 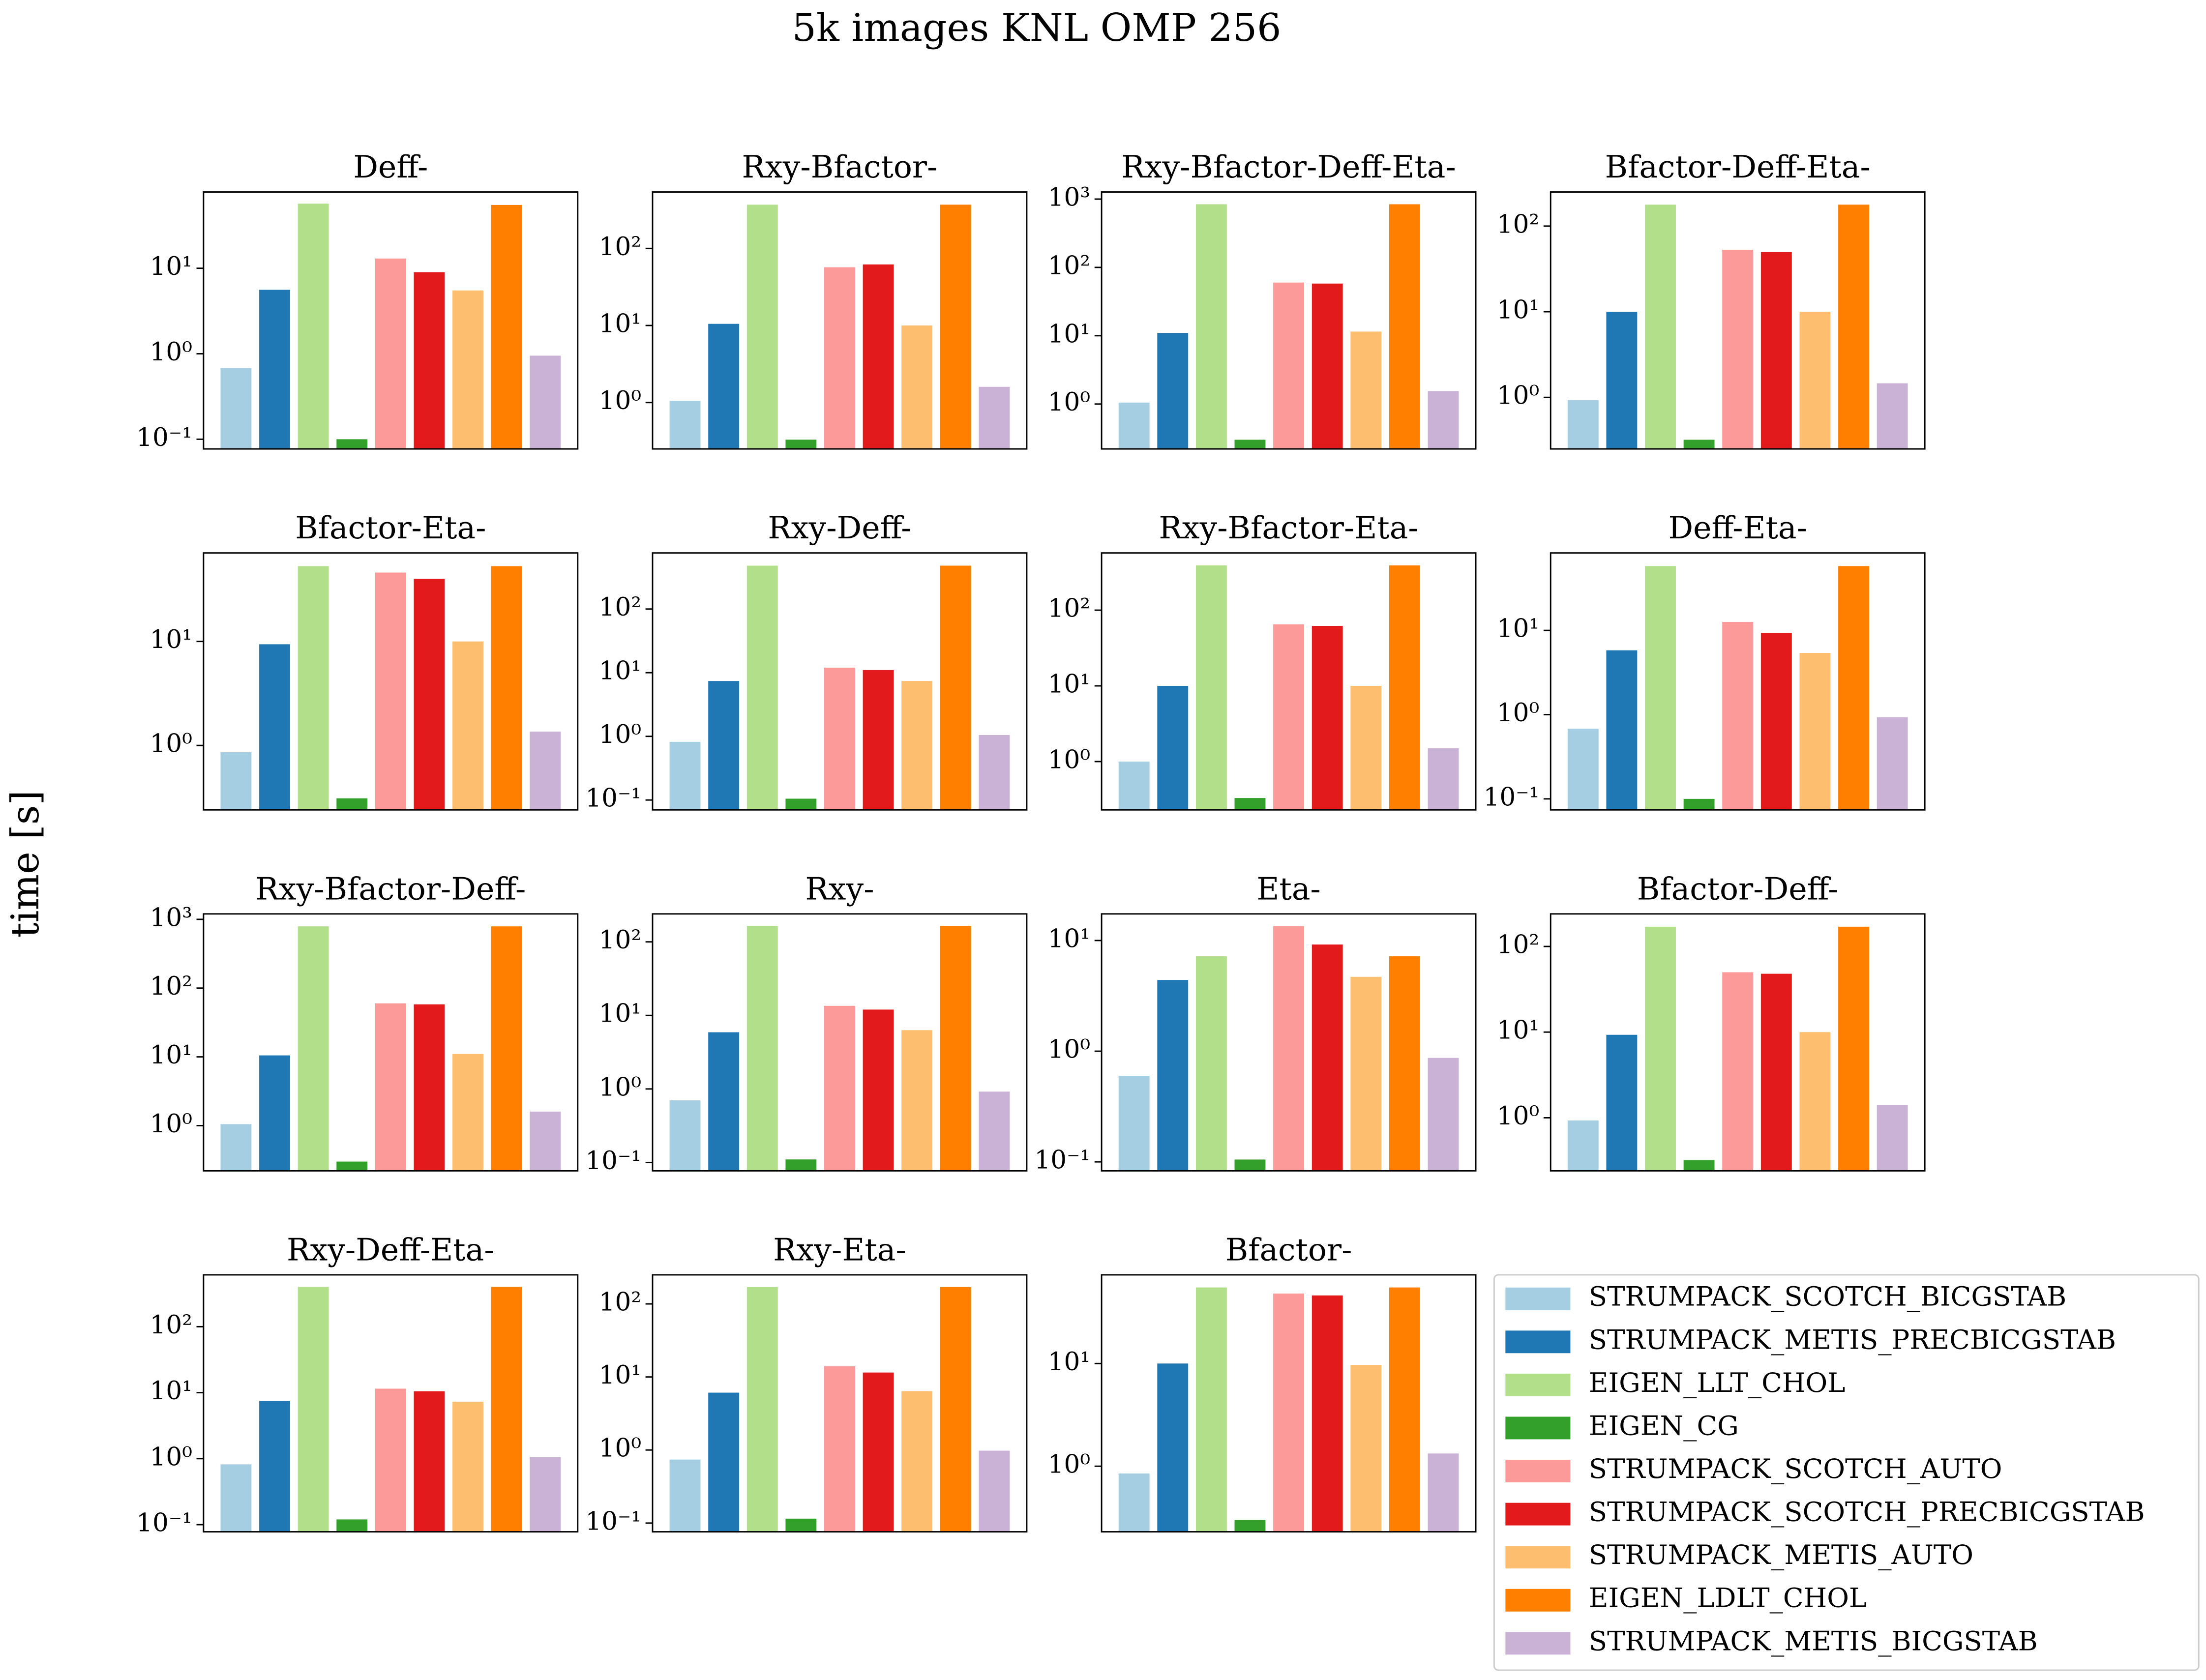 What do you see at coordinates (1288, 166) in the screenshot?
I see `subplot-title: Rxy-Bfactor-Deff-Eta-` at bounding box center [1288, 166].